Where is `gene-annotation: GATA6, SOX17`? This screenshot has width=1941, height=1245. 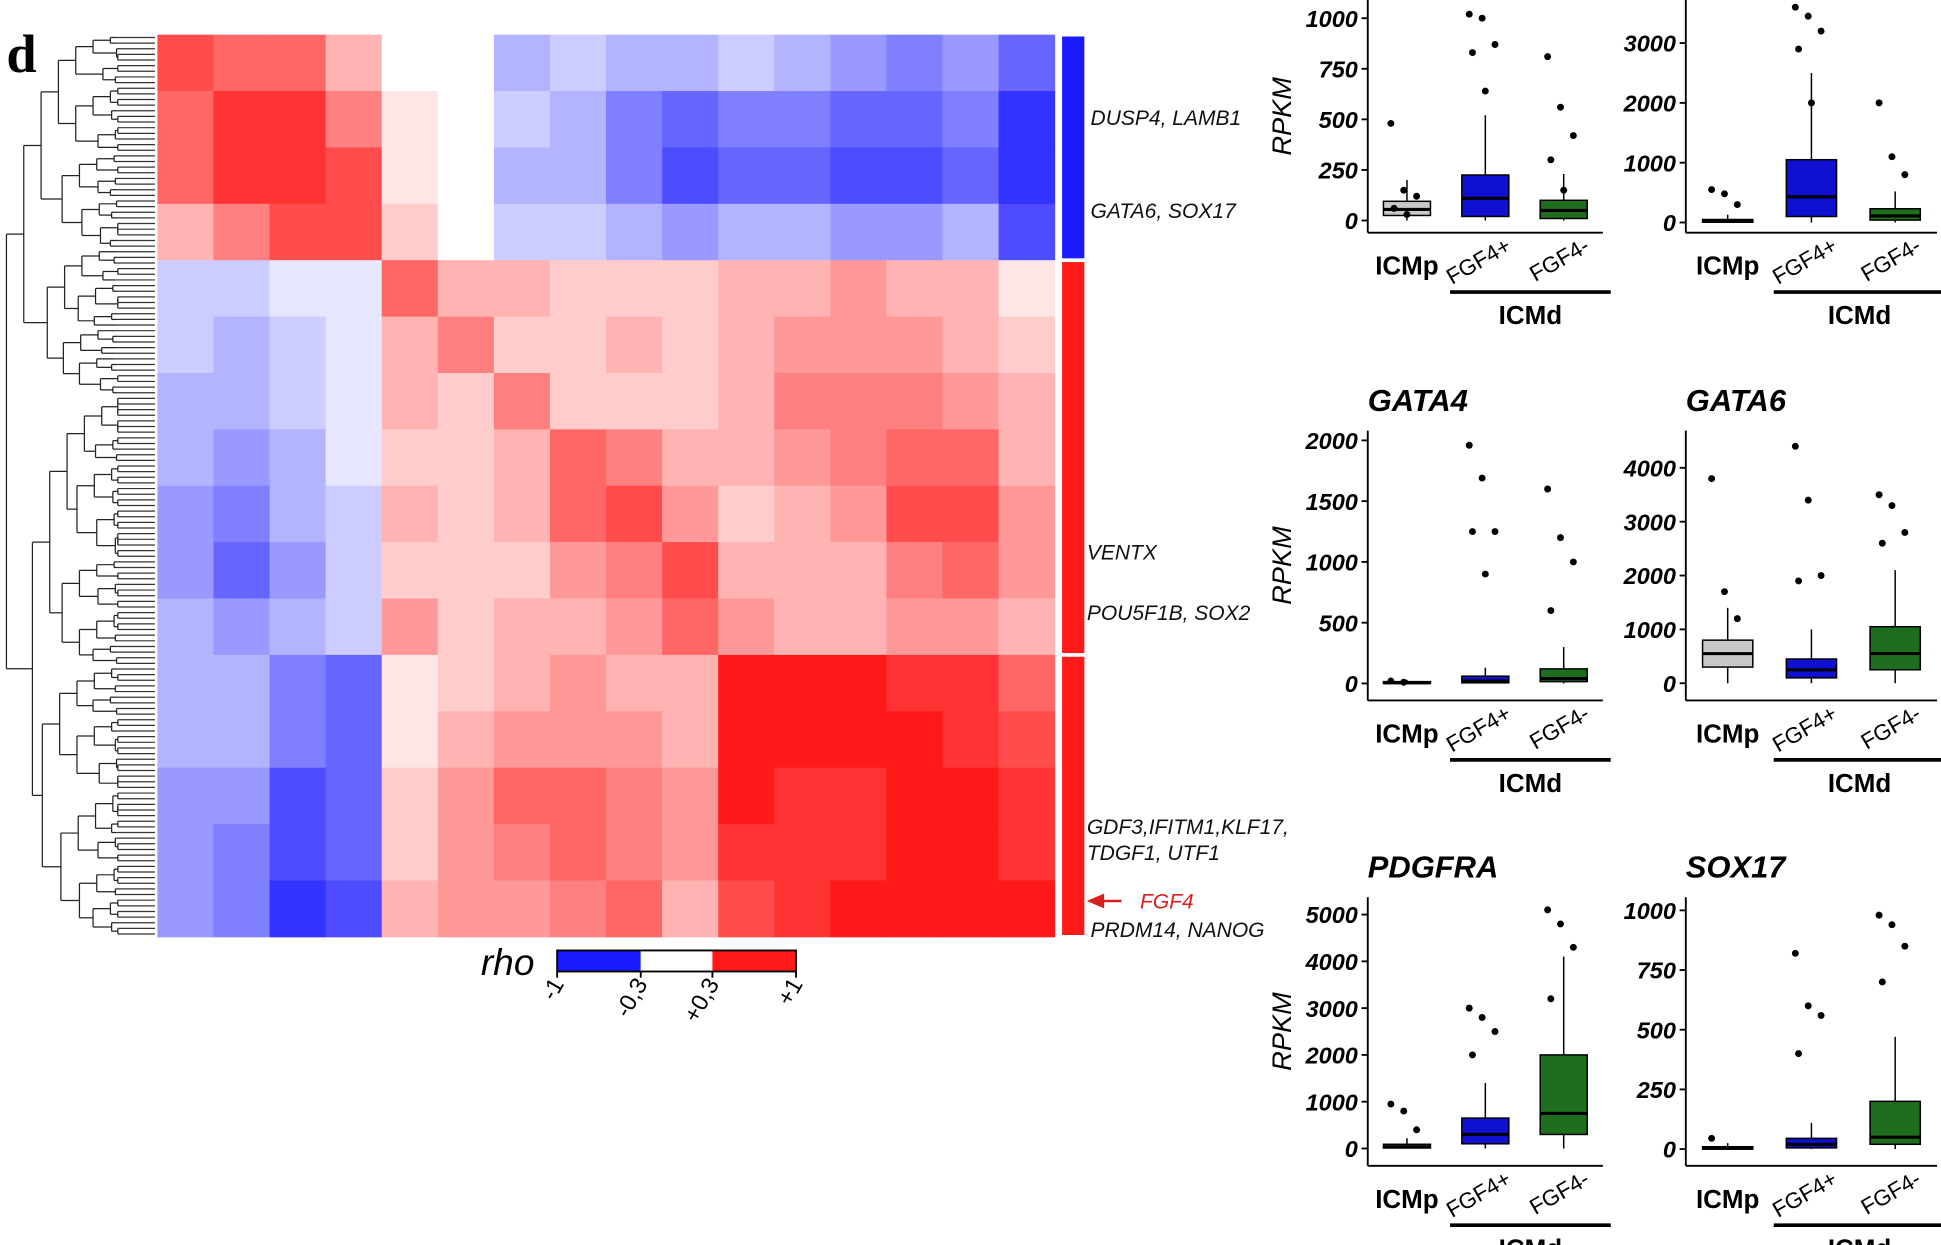
gene-annotation: GATA6, SOX17 is located at coordinates (1164, 211).